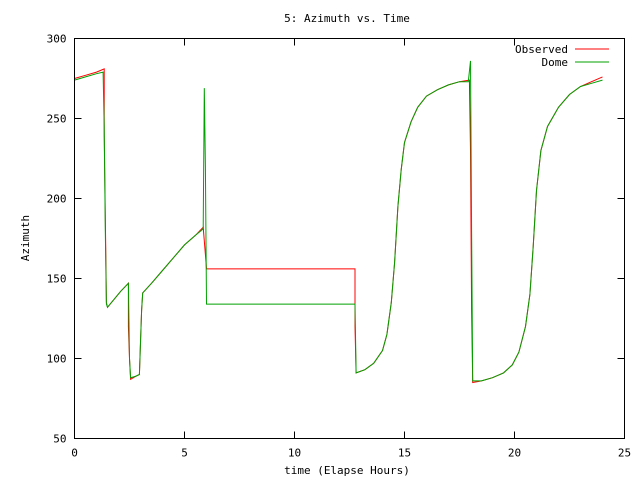 The image size is (640, 480). Describe the element at coordinates (57, 359) in the screenshot. I see `y-tick-label: 100` at that location.